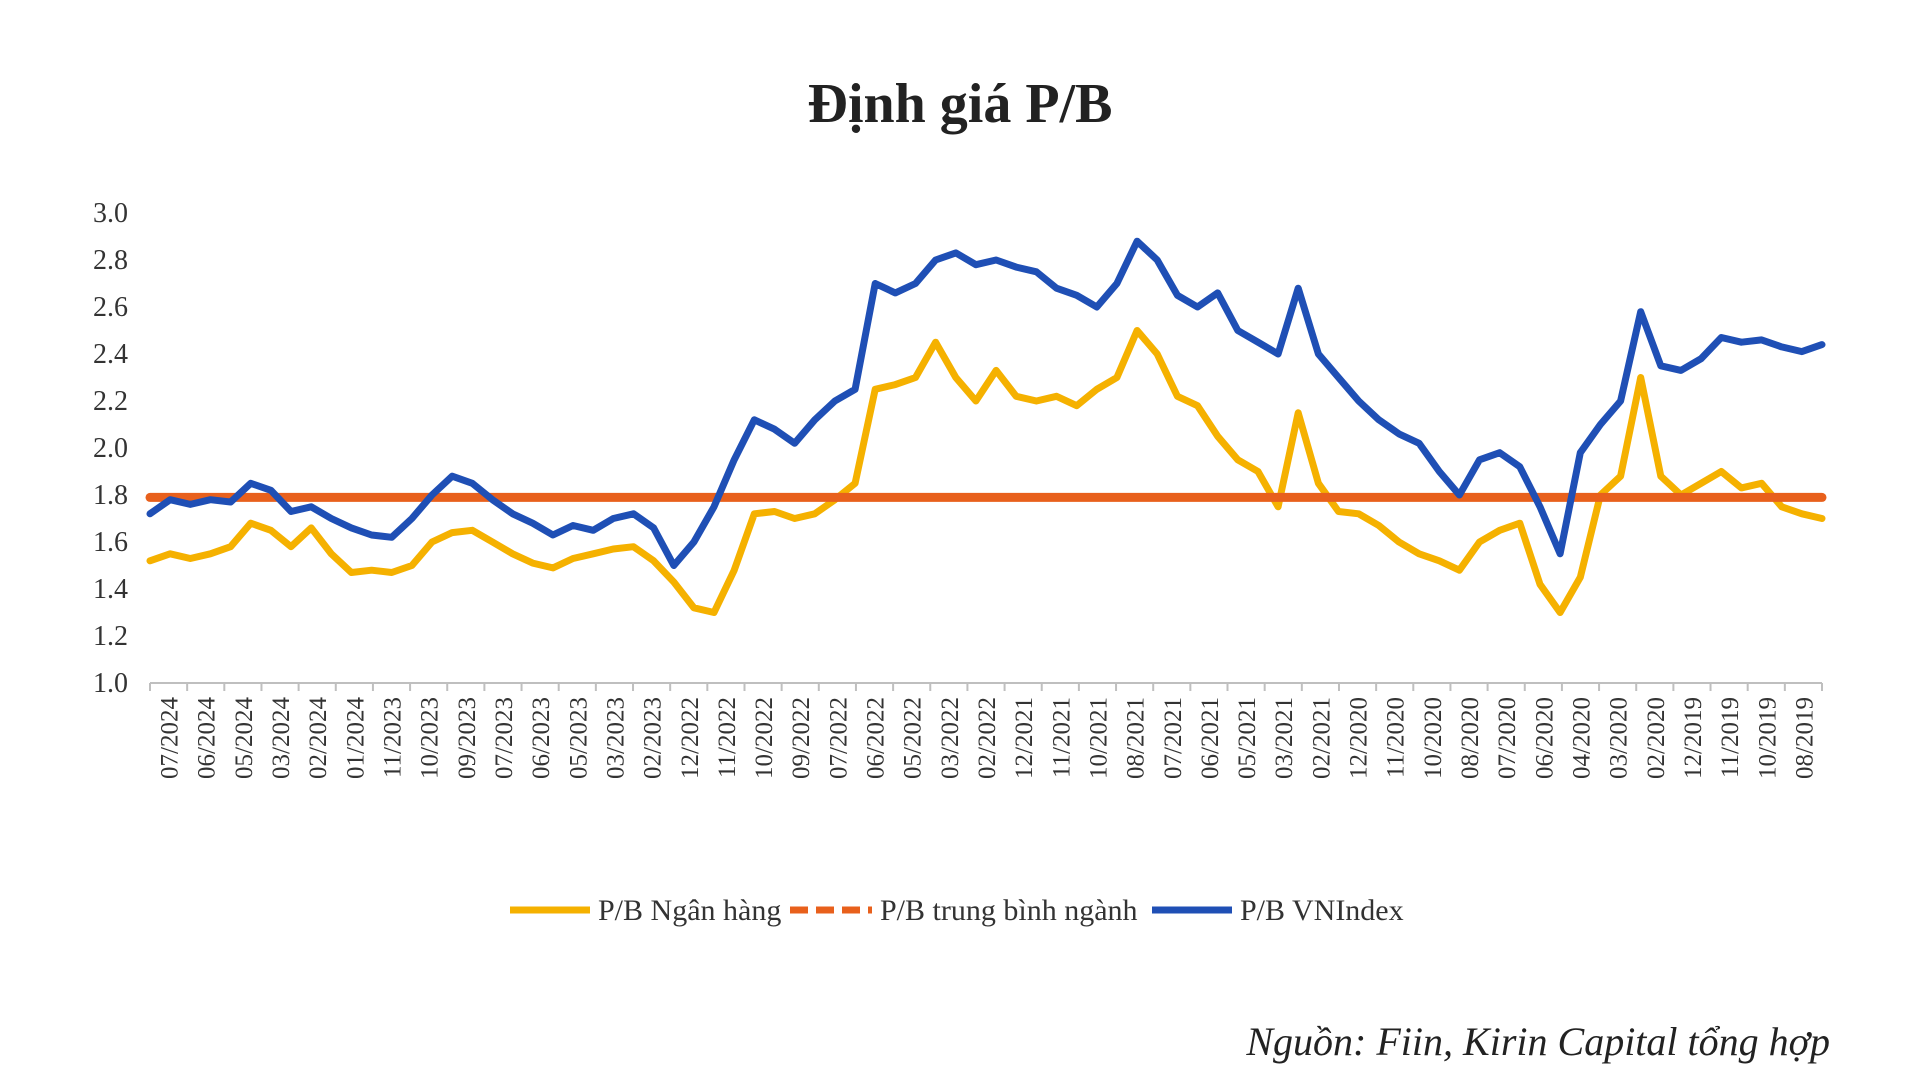 The height and width of the screenshot is (1069, 1920). I want to click on x-tick-label: 08/2020, so click(1470, 738).